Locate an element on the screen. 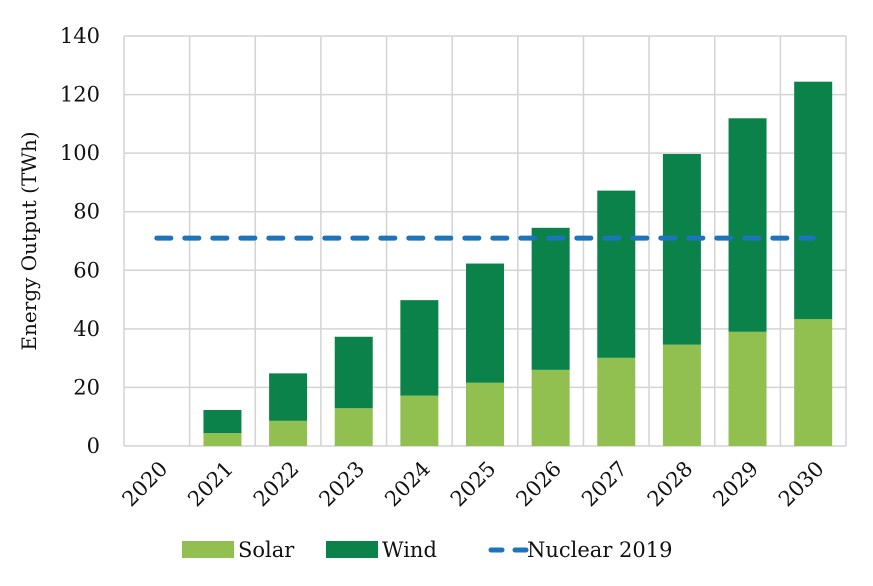 This screenshot has width=873, height=586. x-tick-label: 2026 is located at coordinates (538, 484).